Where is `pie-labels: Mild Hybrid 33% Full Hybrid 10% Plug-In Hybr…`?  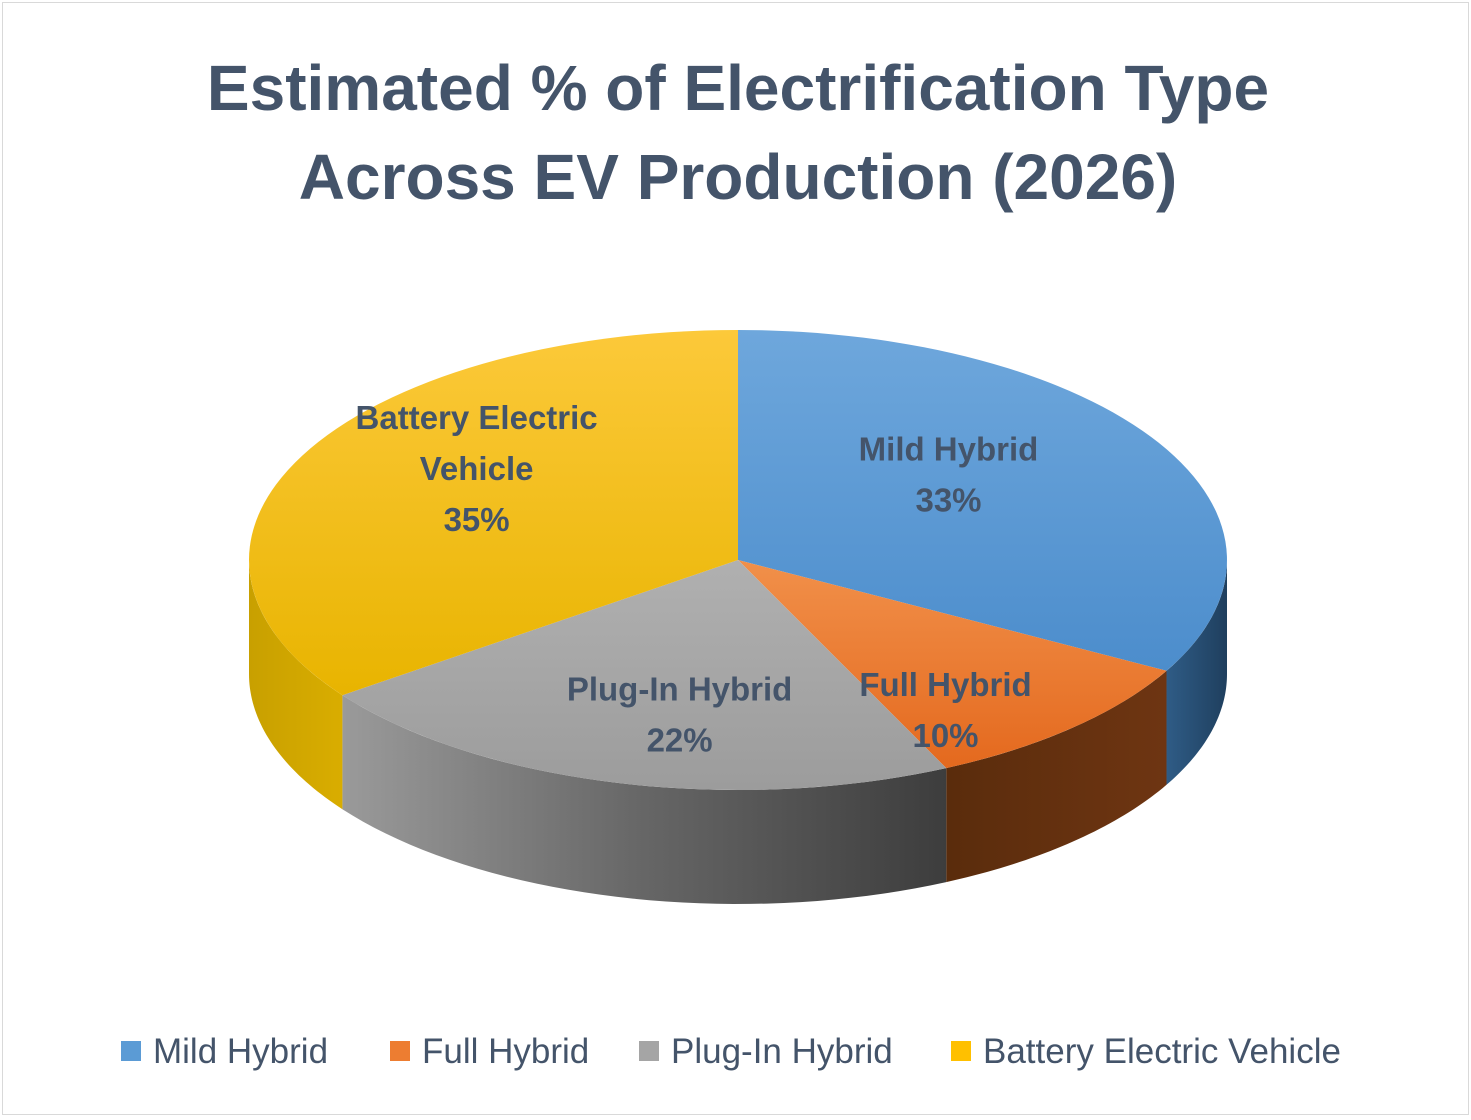
pie-labels: Mild Hybrid 33% Full Hybrid 10% Plug-In Hybr… is located at coordinates (697, 578).